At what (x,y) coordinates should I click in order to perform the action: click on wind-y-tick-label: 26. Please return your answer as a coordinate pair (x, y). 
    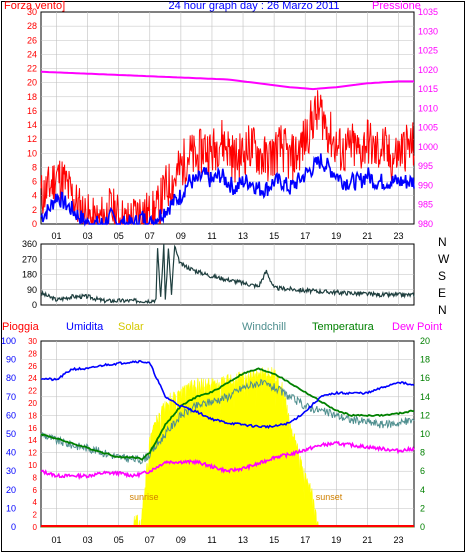
    Looking at the image, I should click on (32, 40).